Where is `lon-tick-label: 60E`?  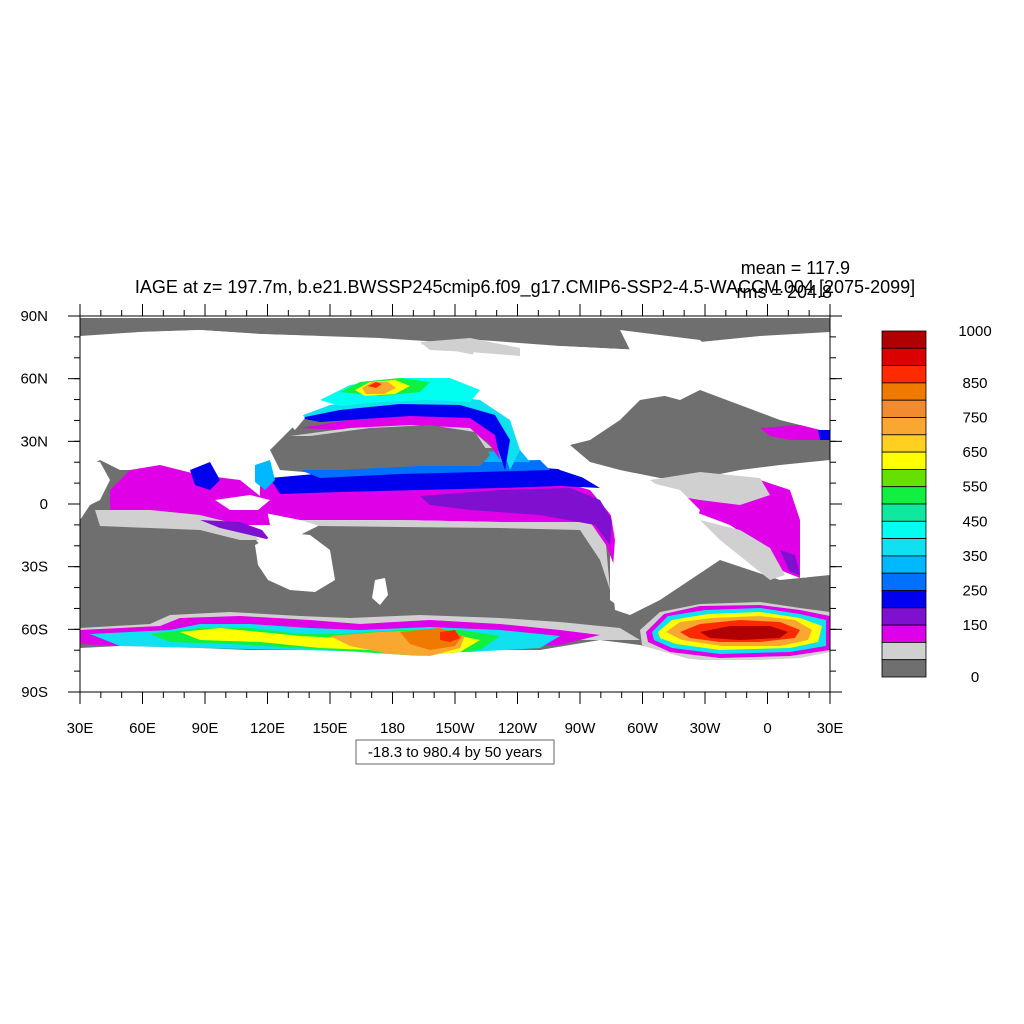 lon-tick-label: 60E is located at coordinates (142, 728).